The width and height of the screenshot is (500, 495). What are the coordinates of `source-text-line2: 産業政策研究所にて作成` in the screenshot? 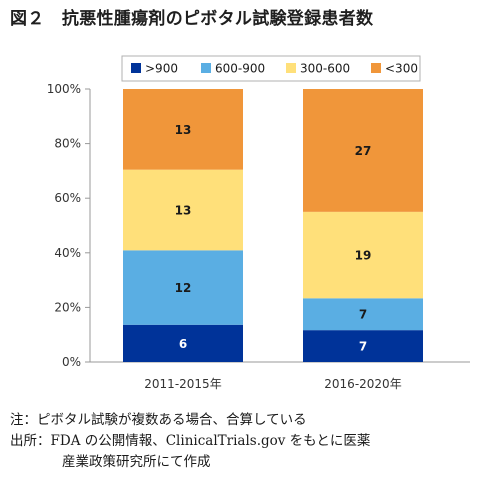 It's located at (136, 462).